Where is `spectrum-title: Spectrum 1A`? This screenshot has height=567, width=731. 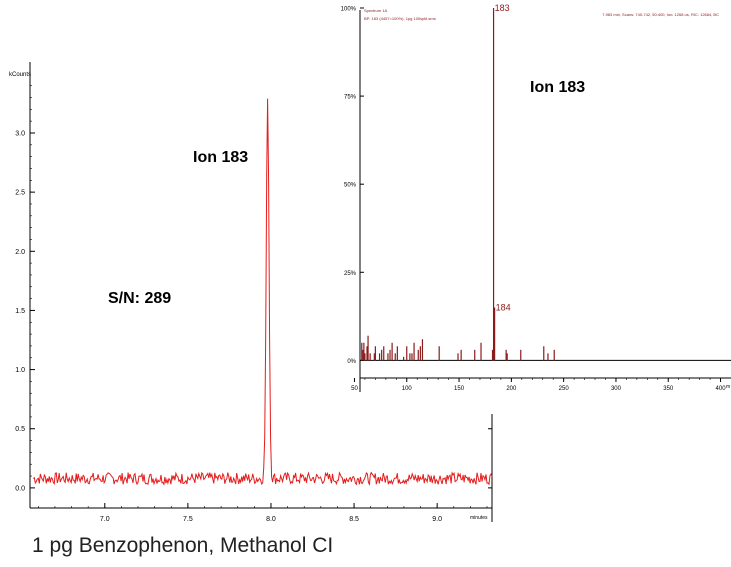
spectrum-title: Spectrum 1A is located at coordinates (375, 10).